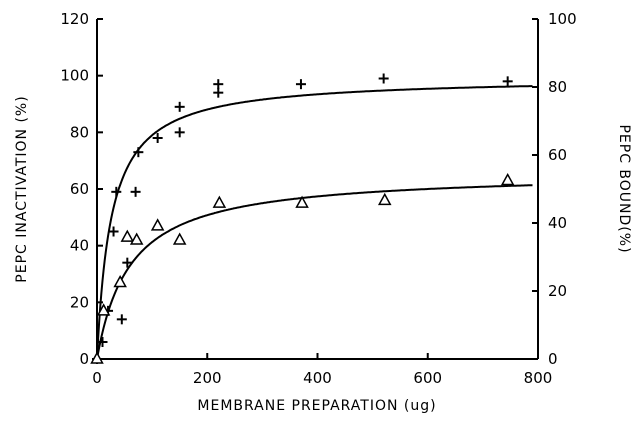  Describe the element at coordinates (22, 188) in the screenshot. I see `y-axis-label-left: PEPC INACTIVATION (%)` at that location.